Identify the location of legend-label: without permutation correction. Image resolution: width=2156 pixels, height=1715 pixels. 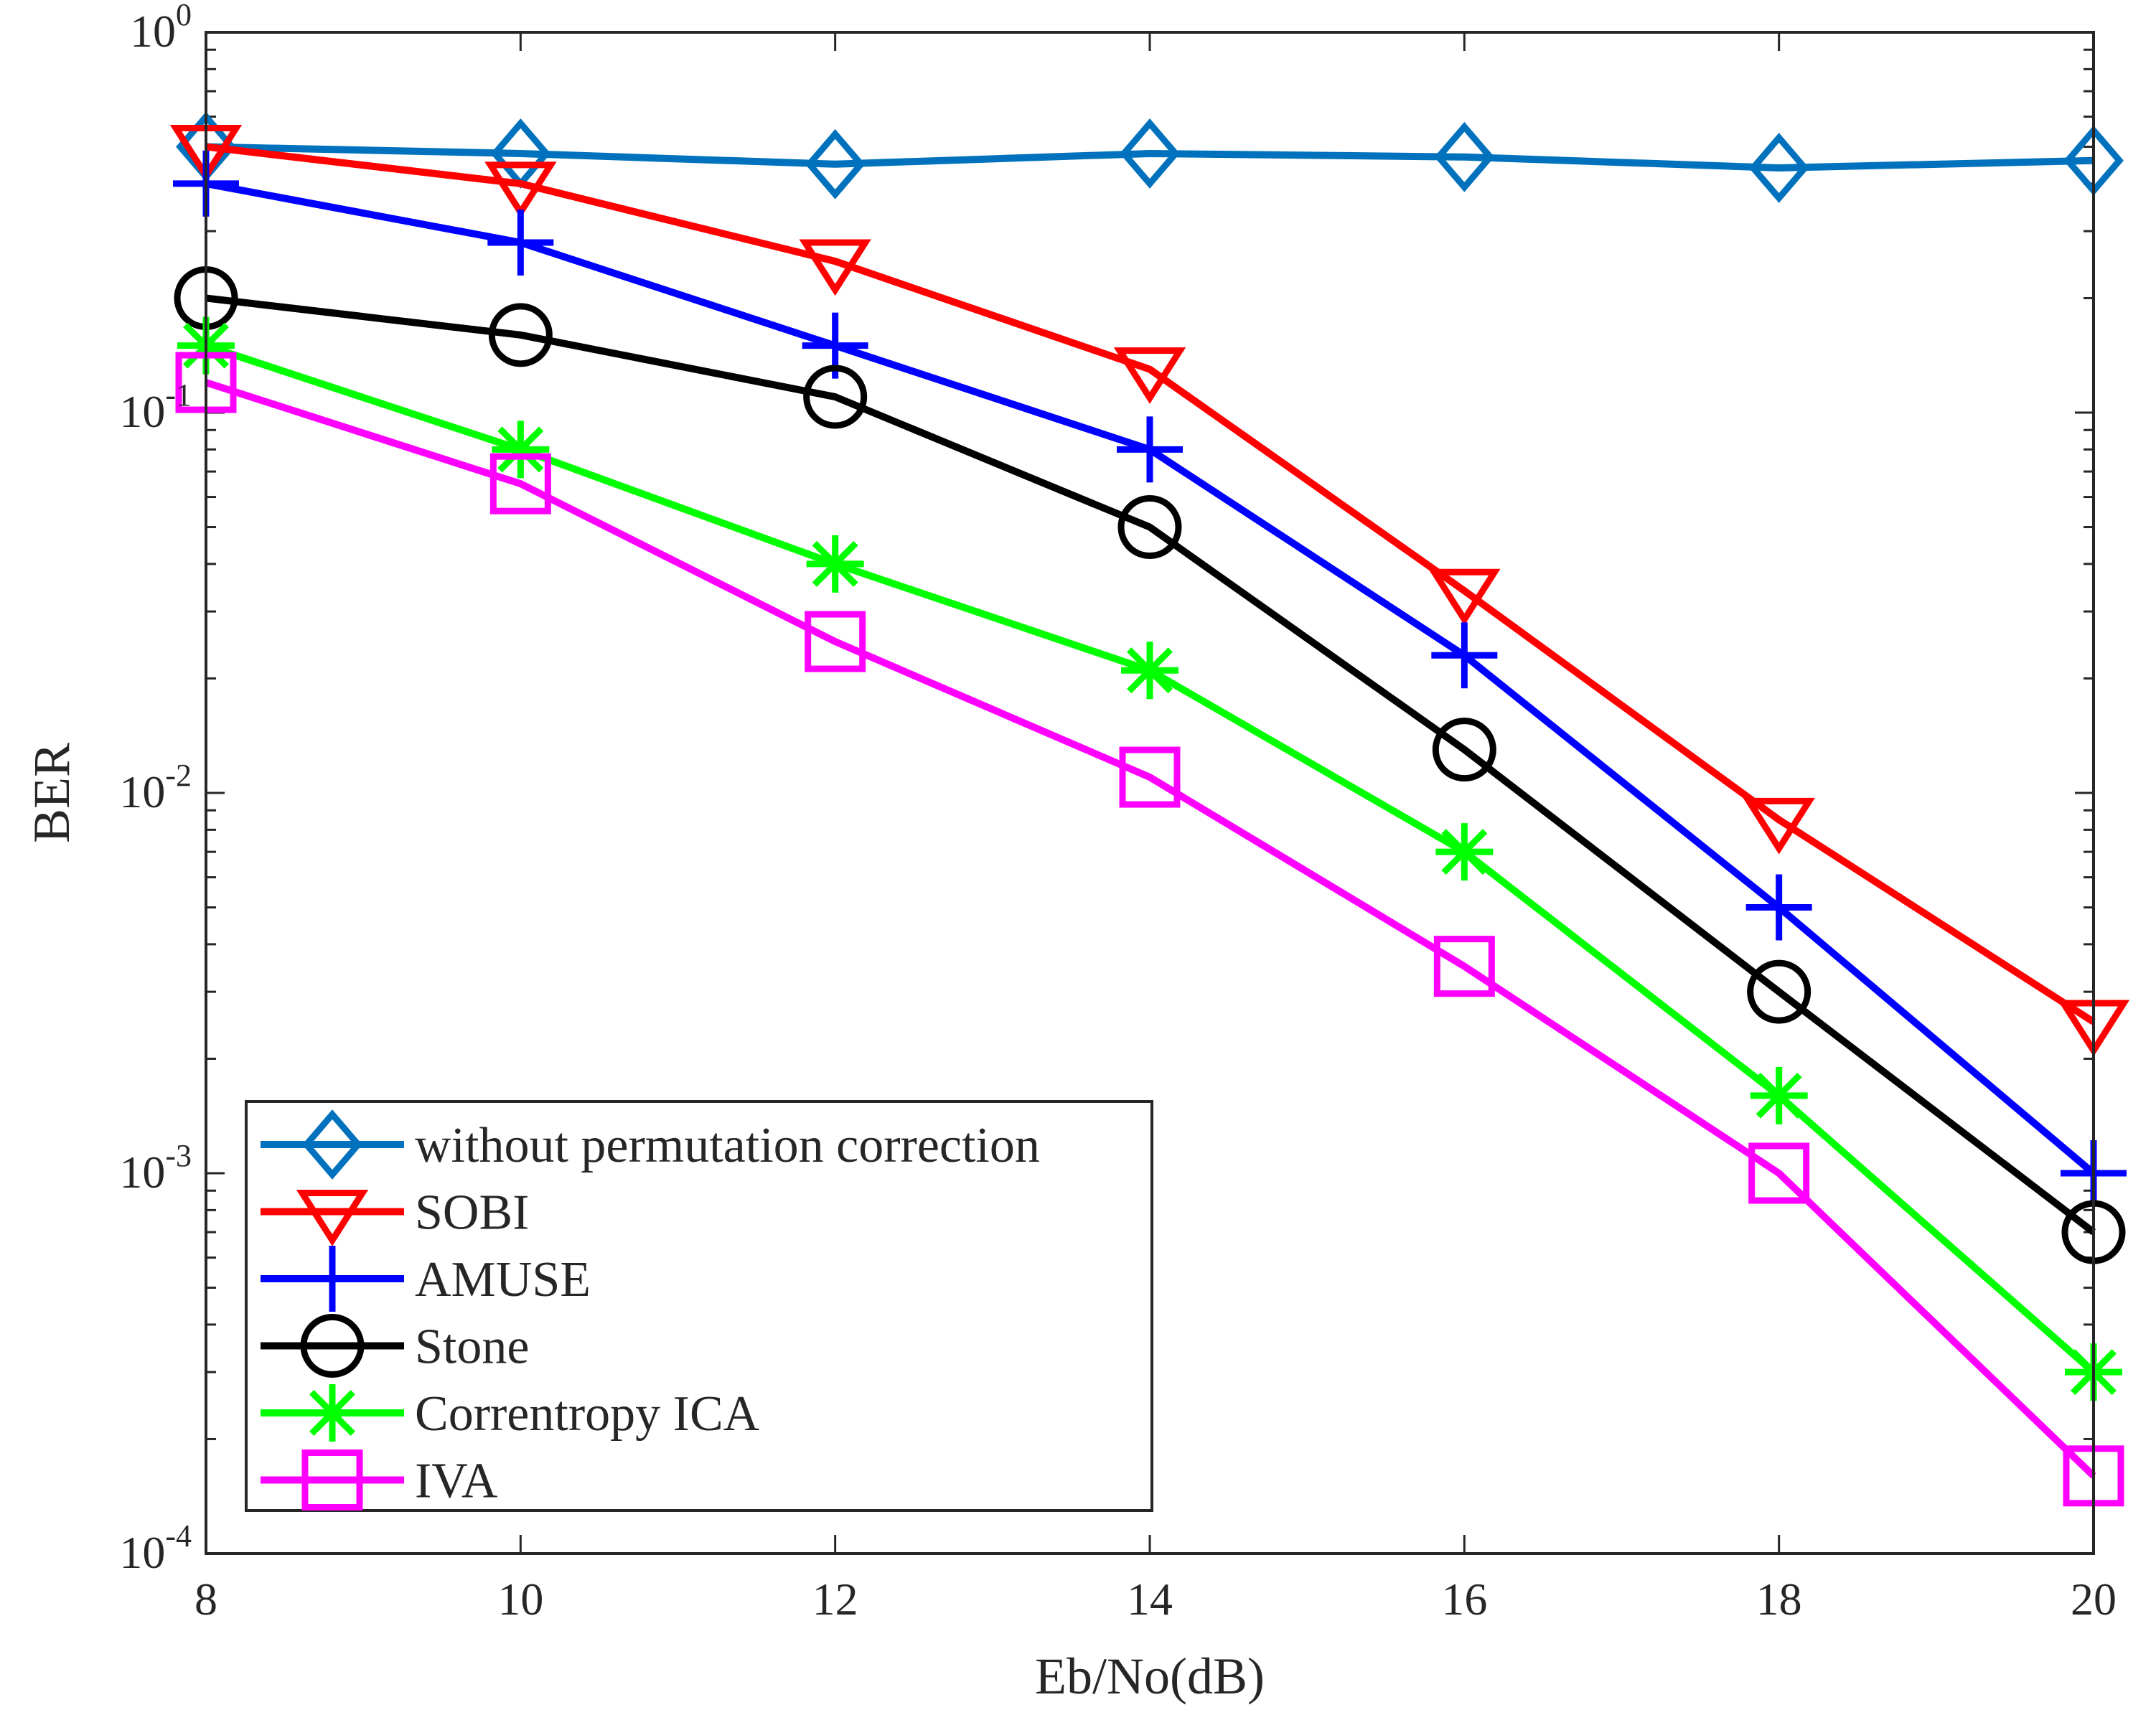
(727, 1145).